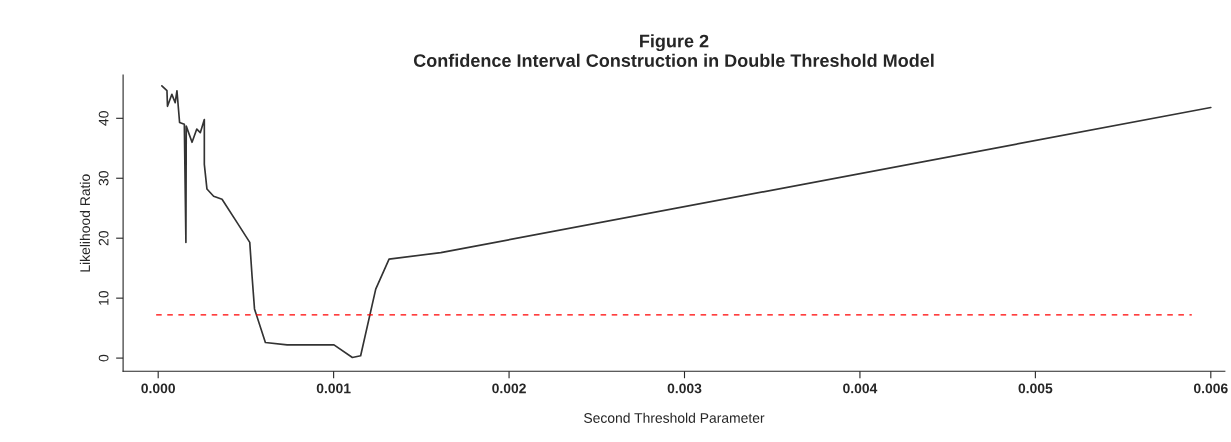  Describe the element at coordinates (158, 388) in the screenshot. I see `x-tick-label: 0.000` at that location.